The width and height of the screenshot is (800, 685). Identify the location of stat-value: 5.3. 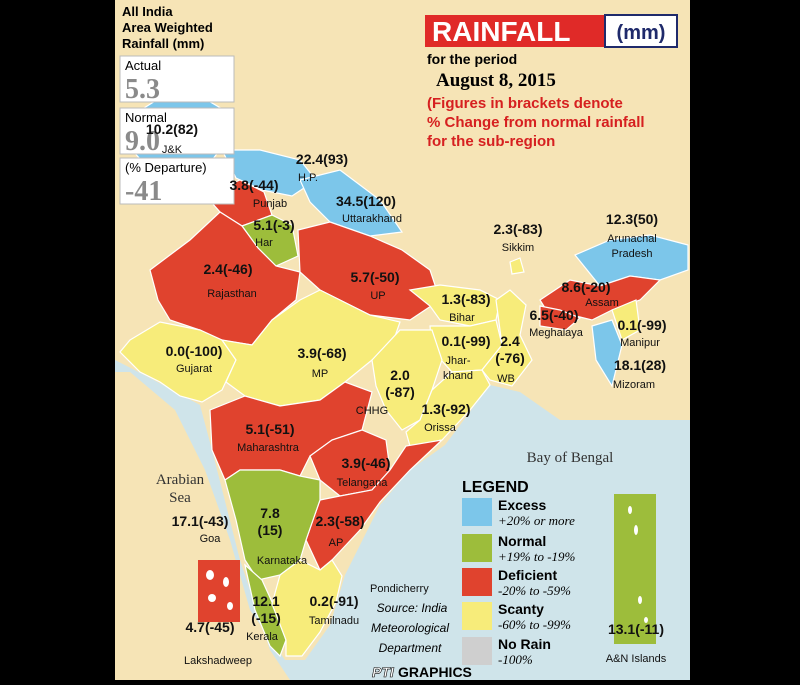
(142, 89).